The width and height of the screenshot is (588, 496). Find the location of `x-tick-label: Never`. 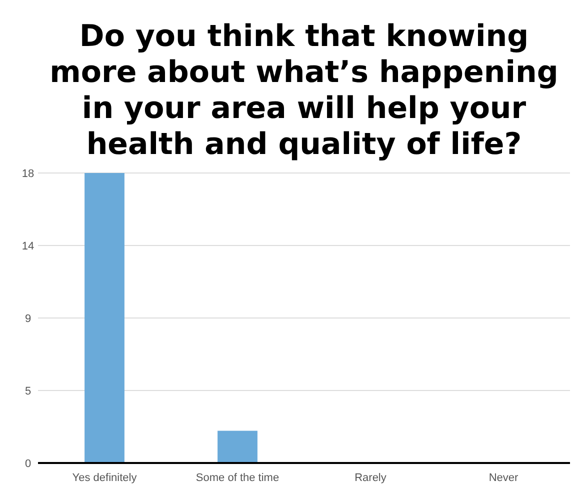

x-tick-label: Never is located at coordinates (503, 478).